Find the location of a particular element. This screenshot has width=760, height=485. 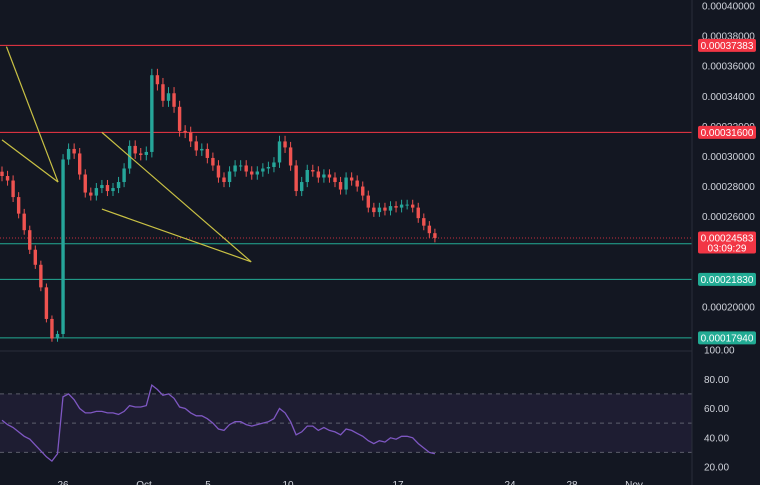

price-tag-label: 0.00021830 is located at coordinates (727, 280).